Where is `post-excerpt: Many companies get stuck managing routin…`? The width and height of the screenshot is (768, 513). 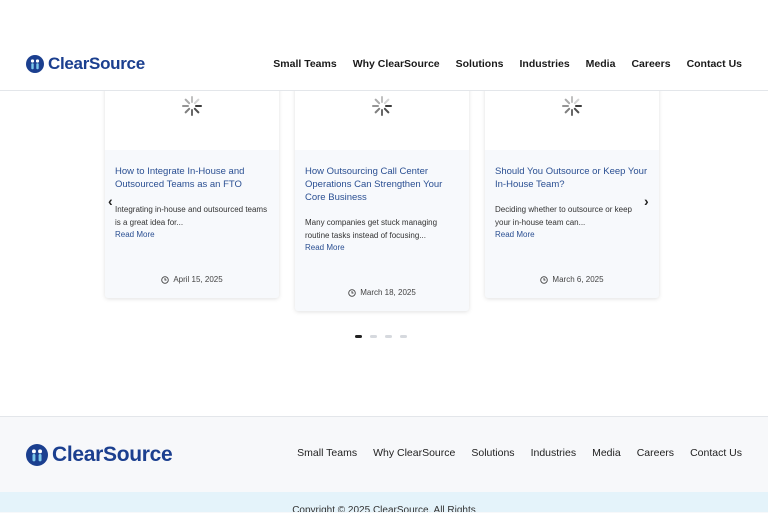
post-excerpt: Many companies get stuck managing routin… is located at coordinates (371, 229).